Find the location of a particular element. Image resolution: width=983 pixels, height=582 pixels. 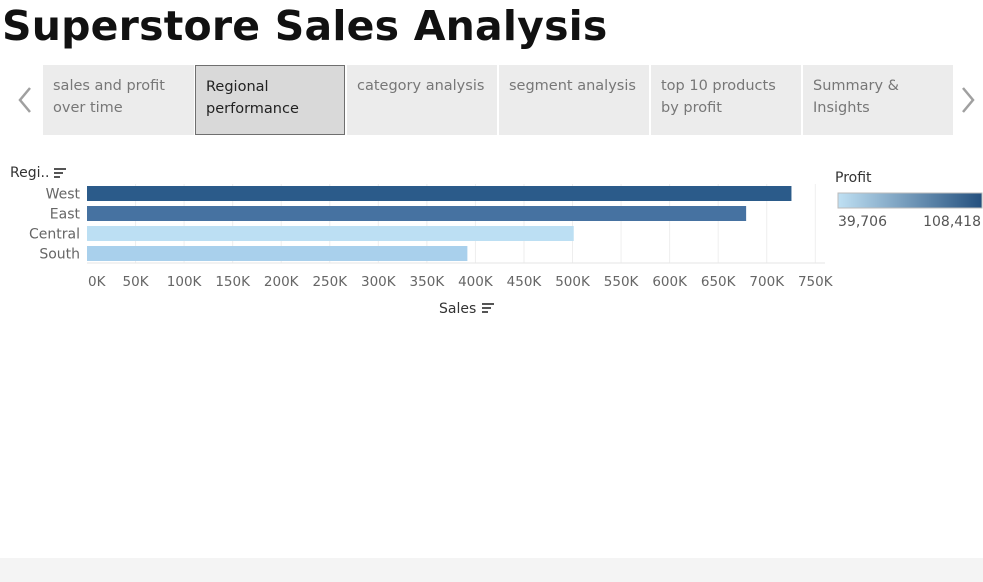

chevron-left-icon is located at coordinates (24, 100).